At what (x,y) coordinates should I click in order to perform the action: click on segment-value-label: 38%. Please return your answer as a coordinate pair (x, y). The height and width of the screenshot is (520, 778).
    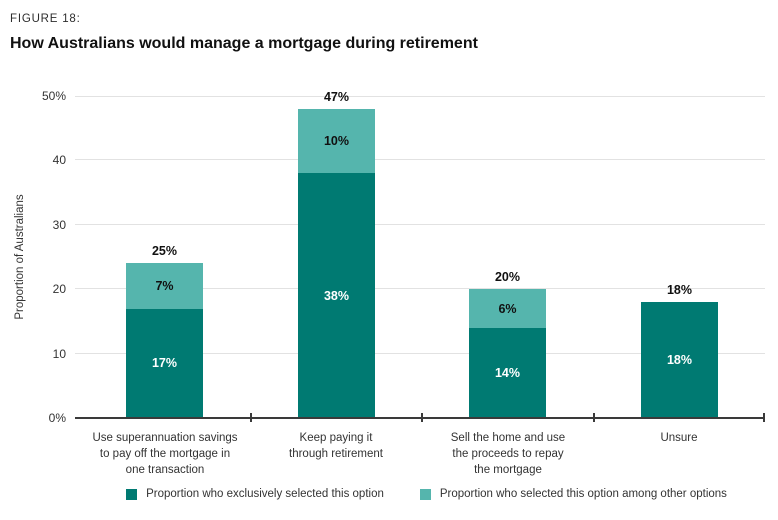
    Looking at the image, I should click on (336, 295).